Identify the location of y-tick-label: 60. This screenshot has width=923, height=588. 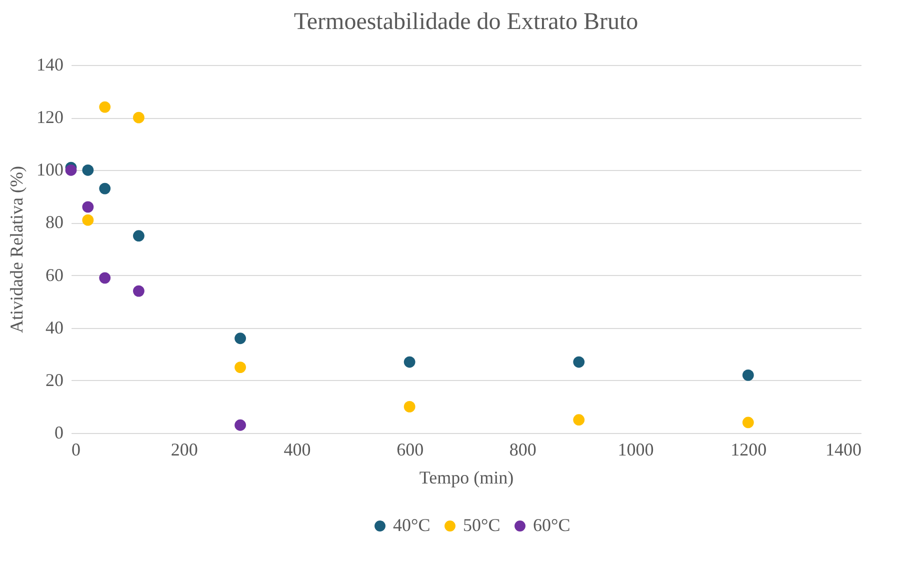
(55, 274).